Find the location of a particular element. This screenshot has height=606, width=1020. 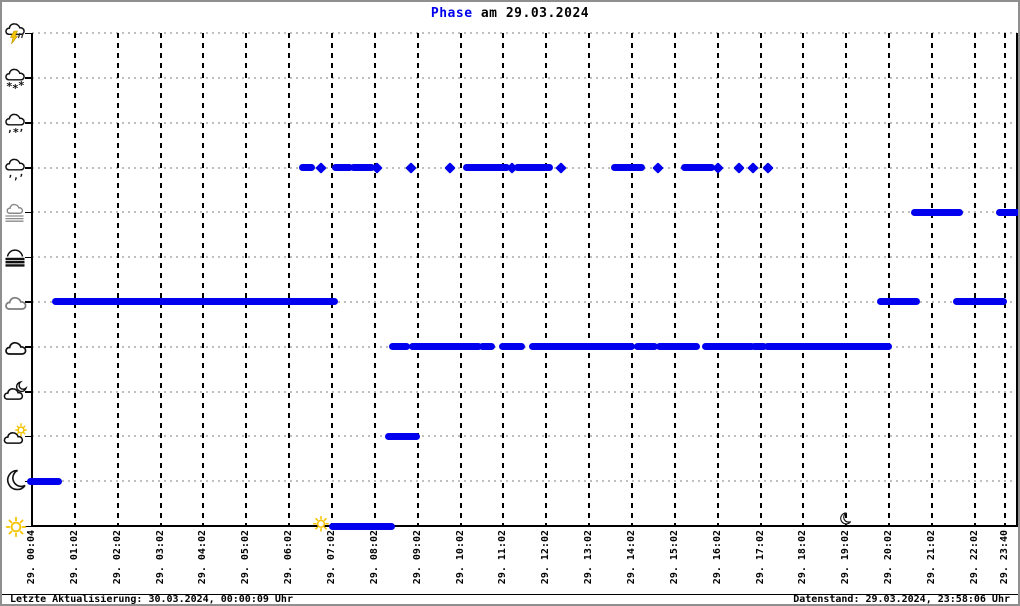

x-axis-line is located at coordinates (523, 526).